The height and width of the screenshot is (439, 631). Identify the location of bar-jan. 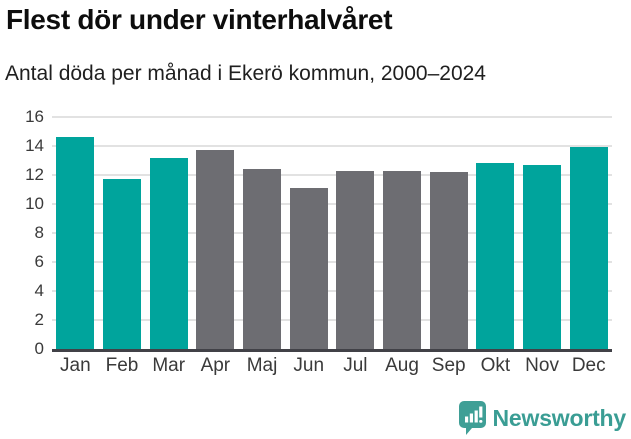
(75, 243).